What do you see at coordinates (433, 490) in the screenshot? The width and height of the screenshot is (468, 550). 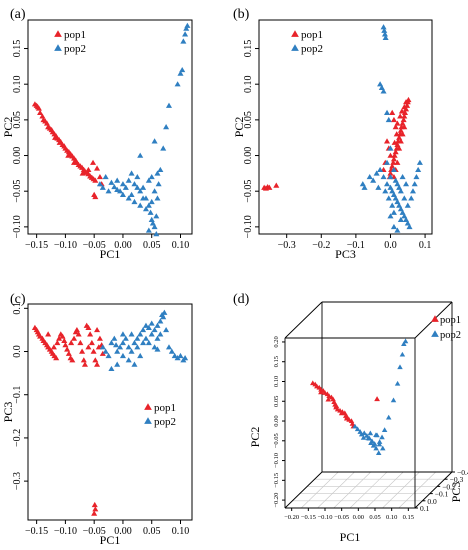 I see `box-edge` at bounding box center [433, 490].